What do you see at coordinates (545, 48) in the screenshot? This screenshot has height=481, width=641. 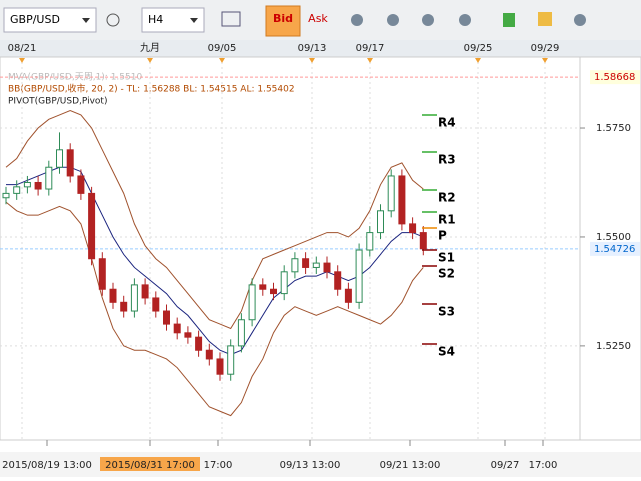 I see `date-label: 09/29` at bounding box center [545, 48].